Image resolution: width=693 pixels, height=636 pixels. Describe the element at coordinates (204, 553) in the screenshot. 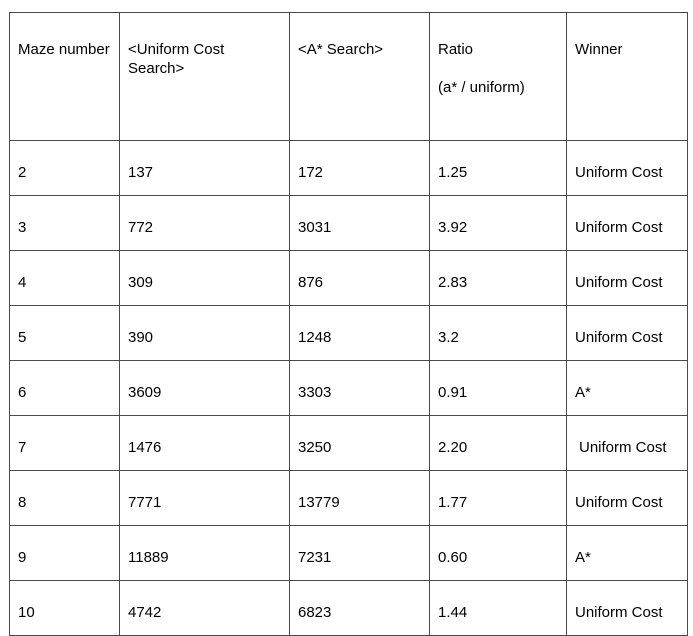

I see `cell-uniform: 11889` at that location.